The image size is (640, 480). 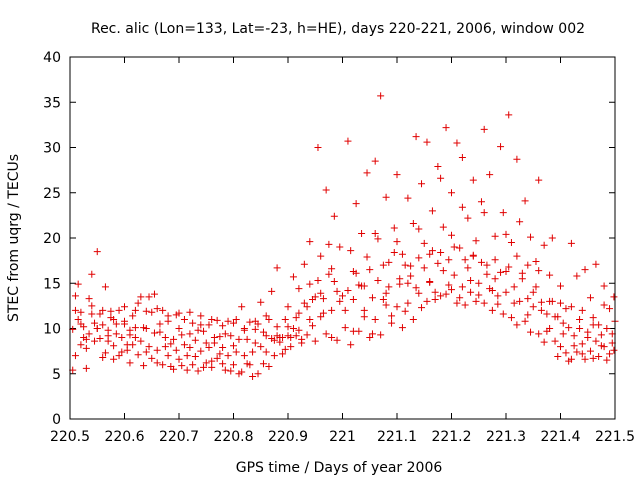 What do you see at coordinates (70, 437) in the screenshot?
I see `x-tick-label: 220.5` at bounding box center [70, 437].